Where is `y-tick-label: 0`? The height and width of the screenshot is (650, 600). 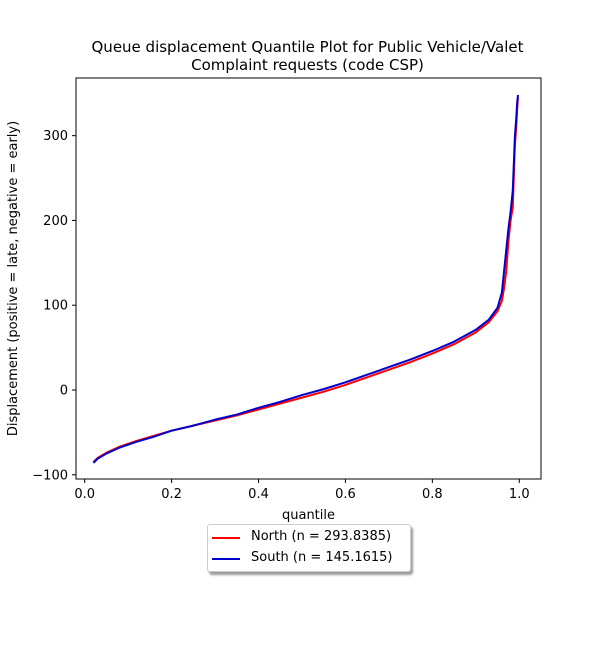
y-tick-label: 0 is located at coordinates (64, 390).